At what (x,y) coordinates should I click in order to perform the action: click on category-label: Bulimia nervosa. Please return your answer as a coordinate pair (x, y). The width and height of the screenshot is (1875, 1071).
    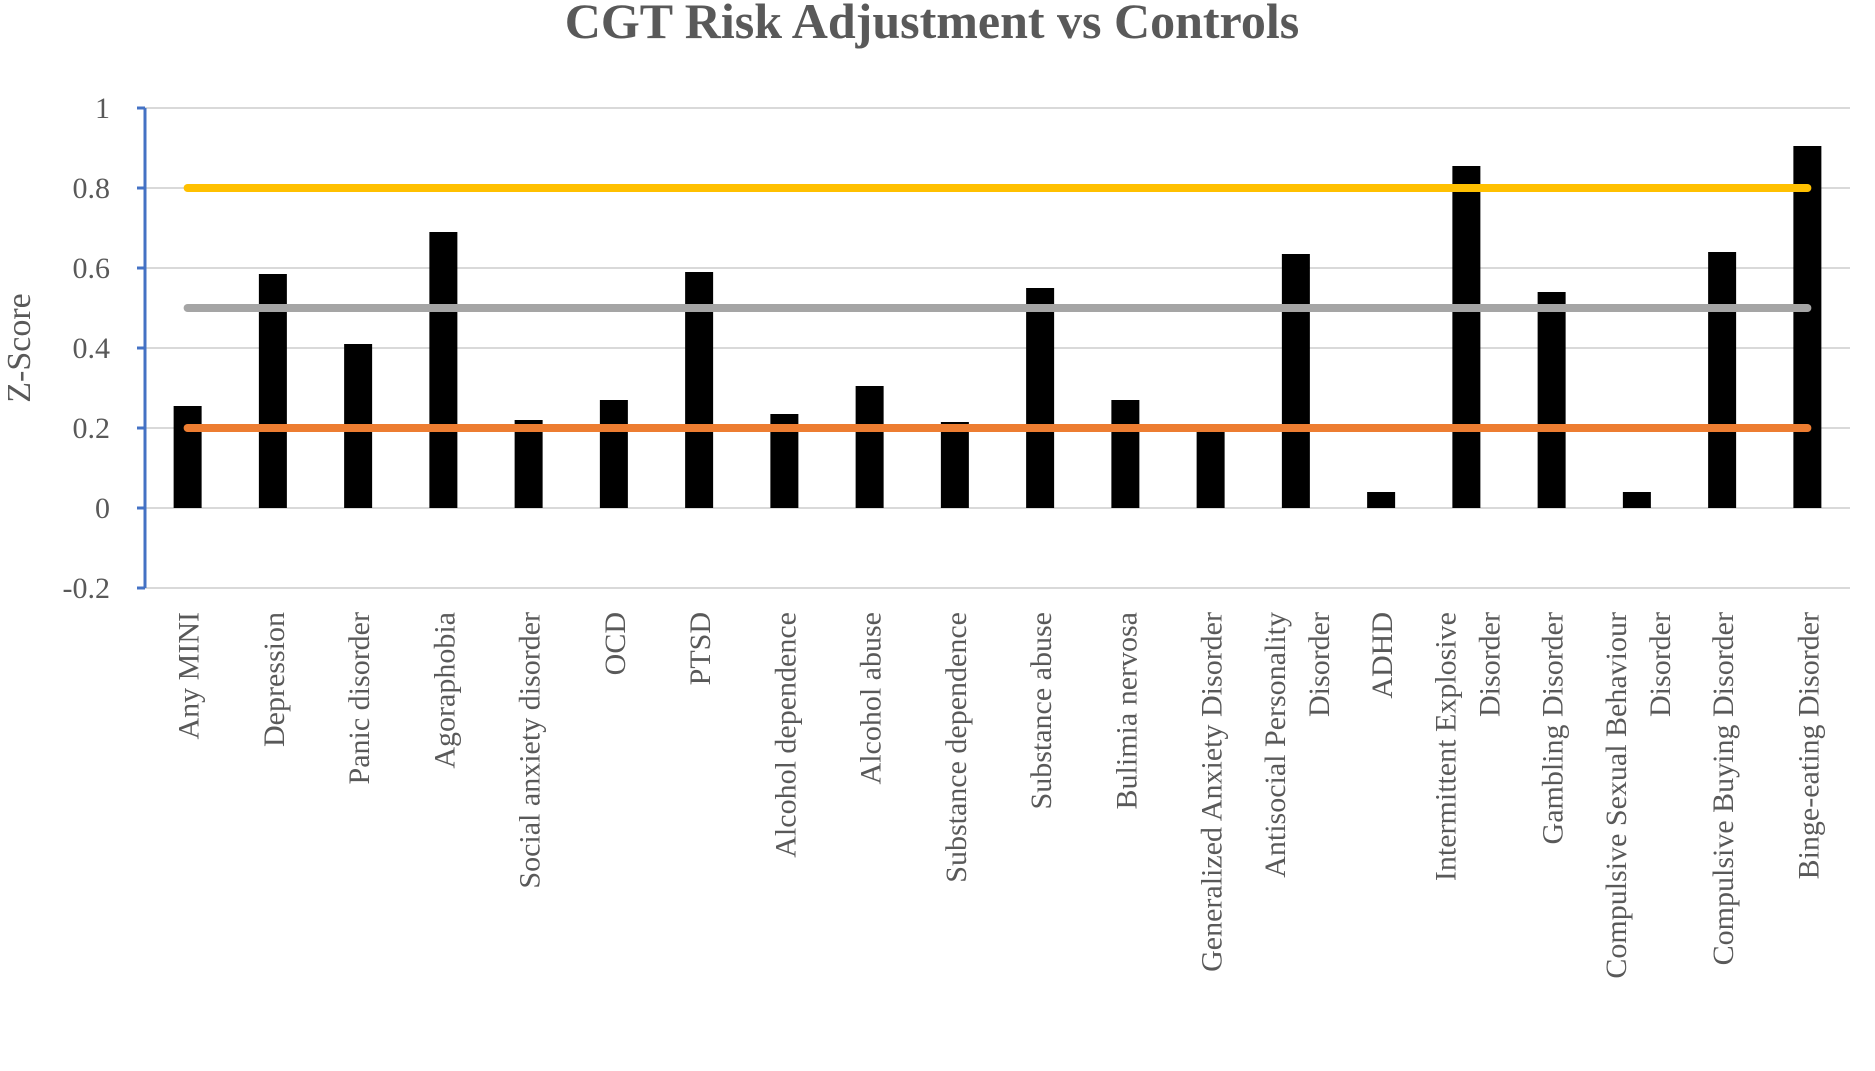
    Looking at the image, I should click on (1126, 710).